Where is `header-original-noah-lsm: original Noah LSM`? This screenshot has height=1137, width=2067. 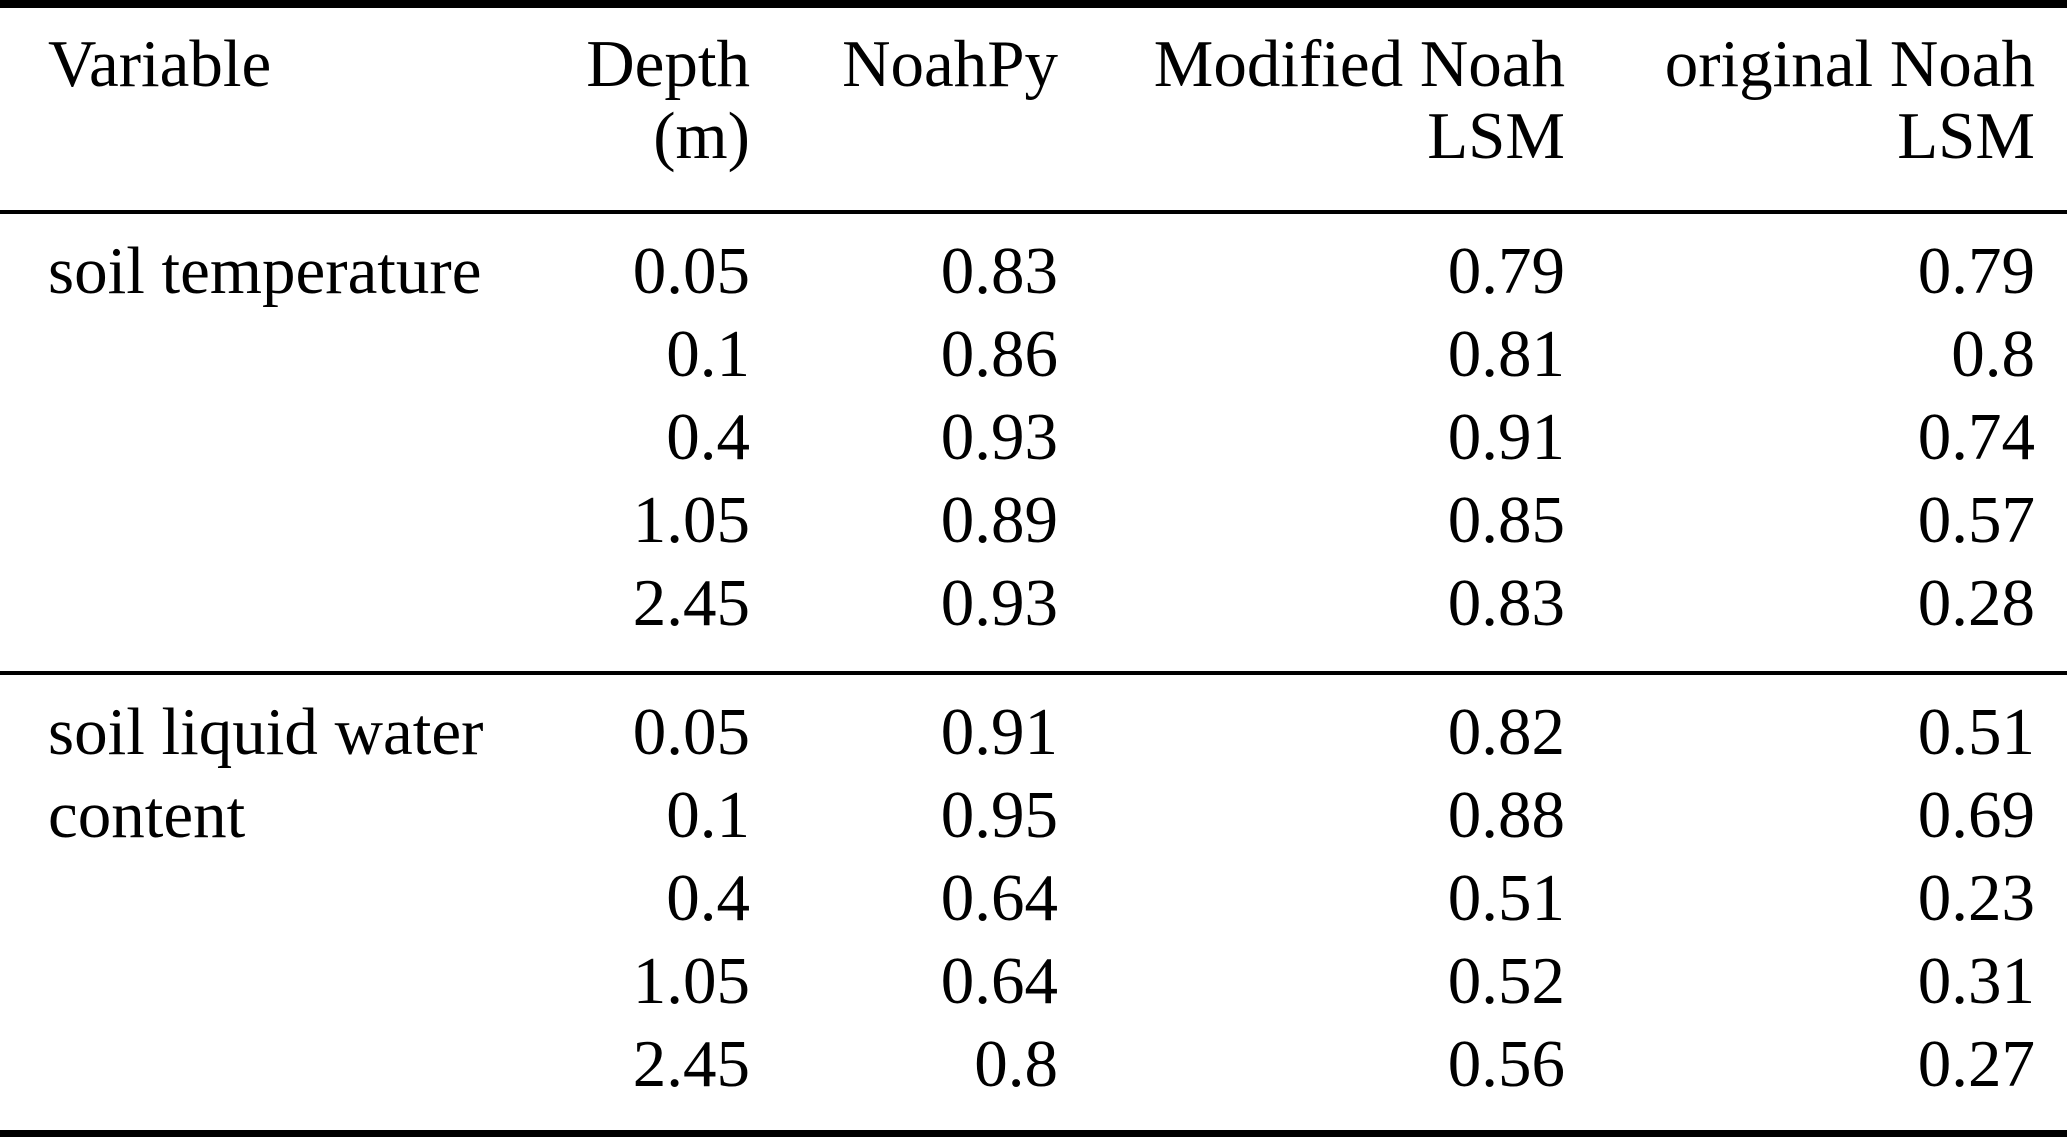 header-original-noah-lsm: original Noah LSM is located at coordinates (1816, 100).